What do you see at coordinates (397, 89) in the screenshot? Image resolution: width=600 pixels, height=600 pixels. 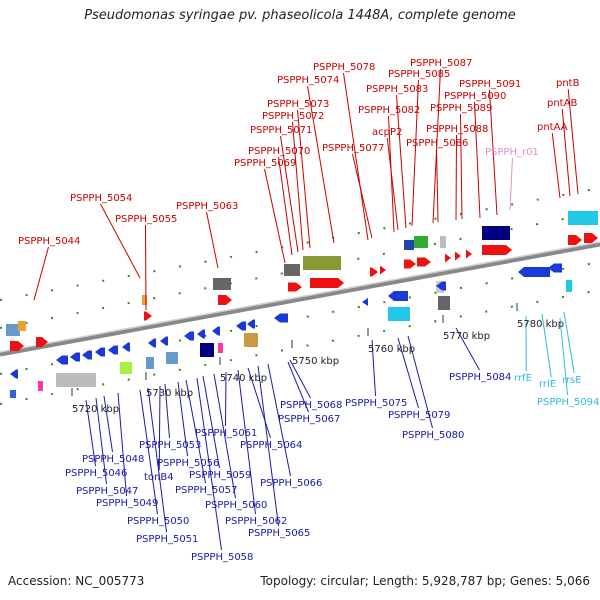 I see `top-gene-label: PSPPH_5083` at bounding box center [397, 89].